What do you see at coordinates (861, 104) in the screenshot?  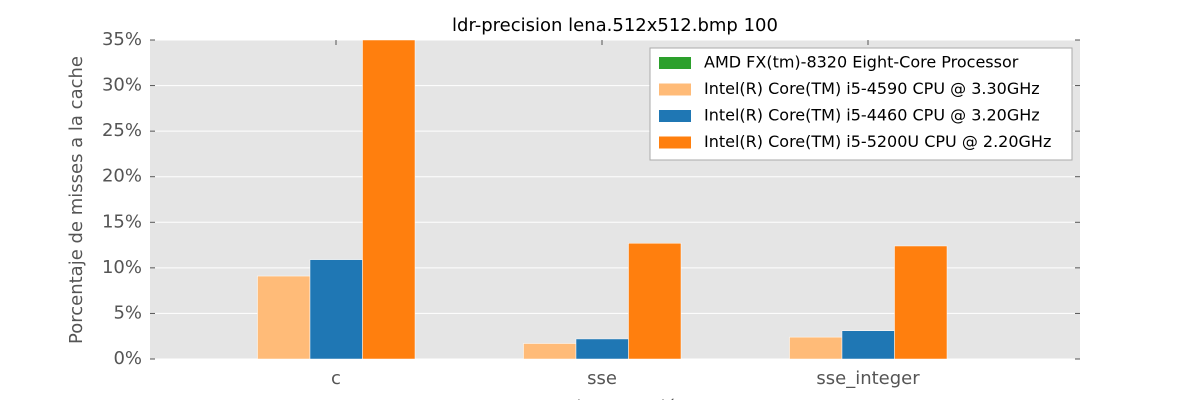 I see `legend-box` at bounding box center [861, 104].